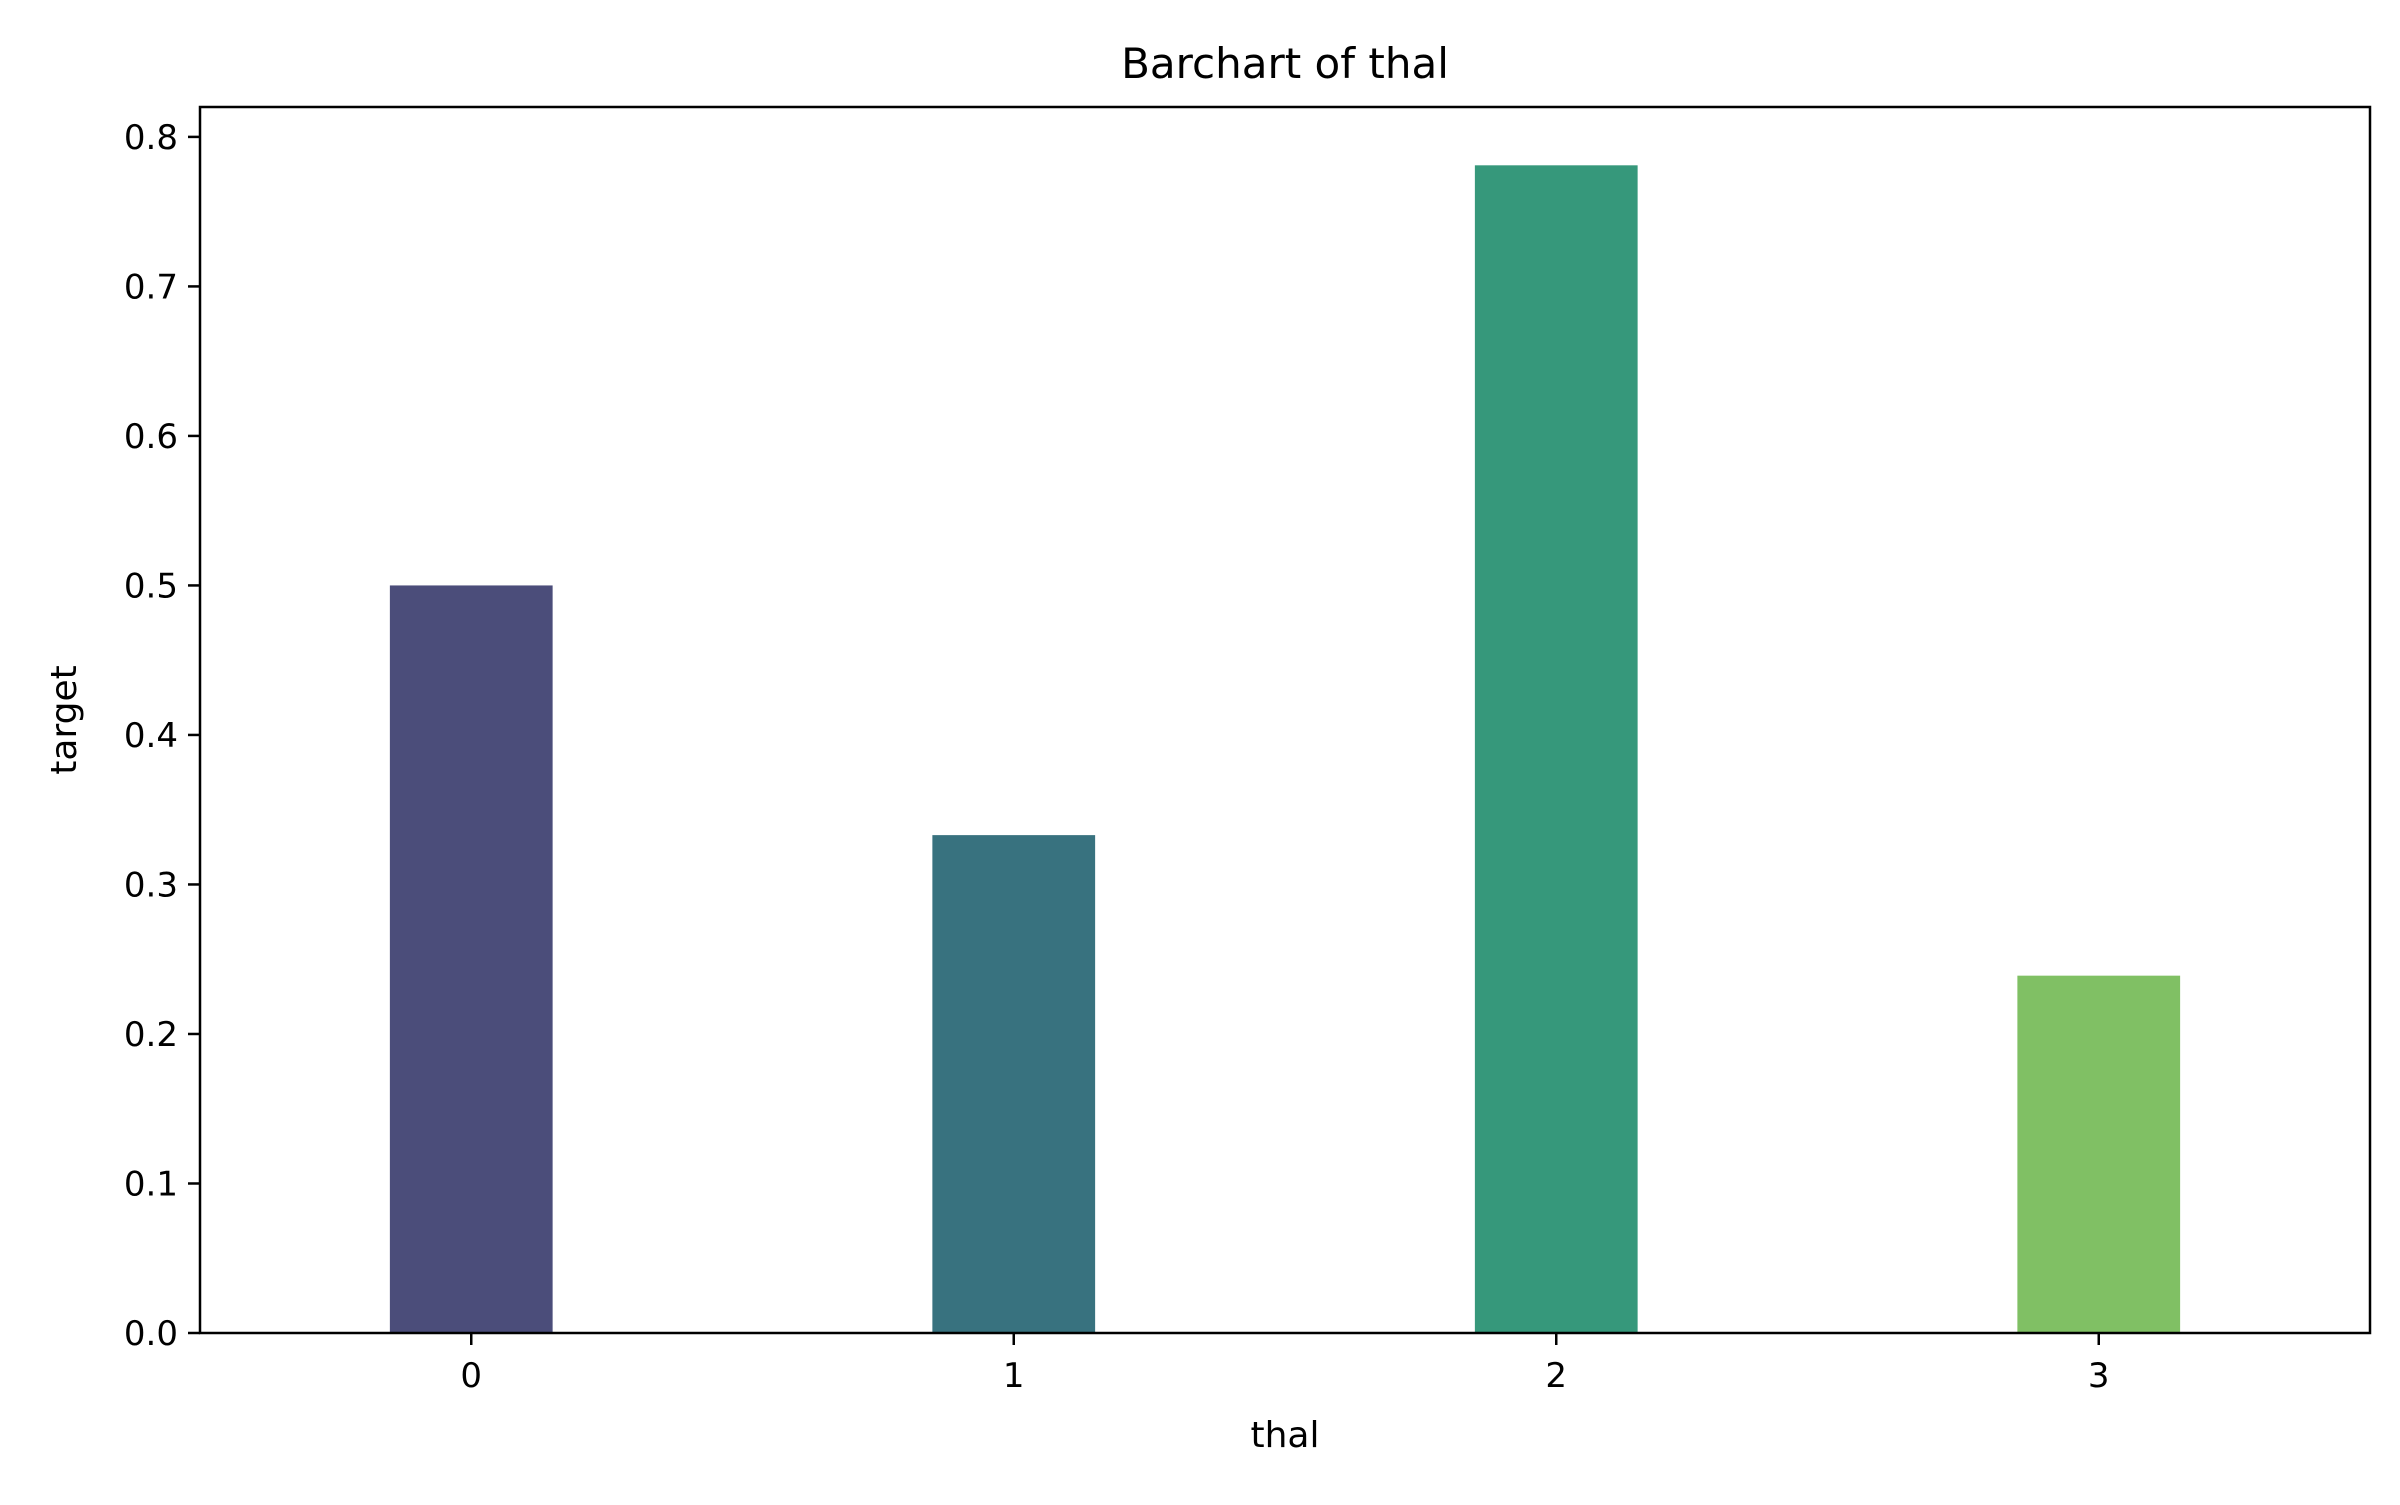 The height and width of the screenshot is (1505, 2400). Describe the element at coordinates (1285, 63) in the screenshot. I see `chart-title: Barchart of thal` at that location.